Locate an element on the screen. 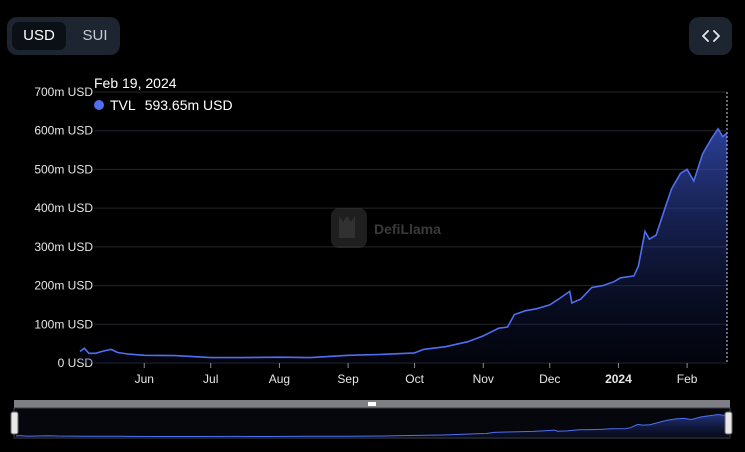  range-navigator is located at coordinates (371, 419).